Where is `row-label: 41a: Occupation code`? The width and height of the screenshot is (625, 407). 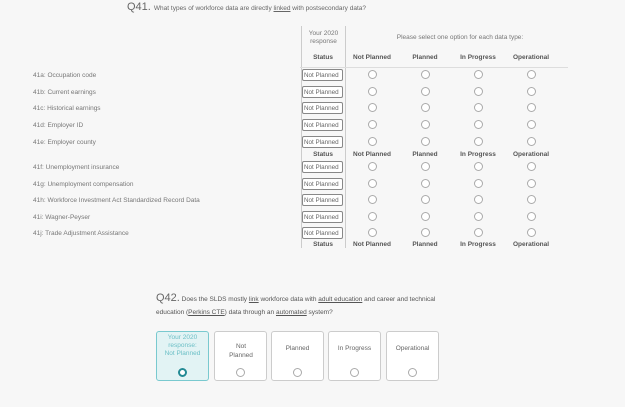
row-label: 41a: Occupation code is located at coordinates (65, 75).